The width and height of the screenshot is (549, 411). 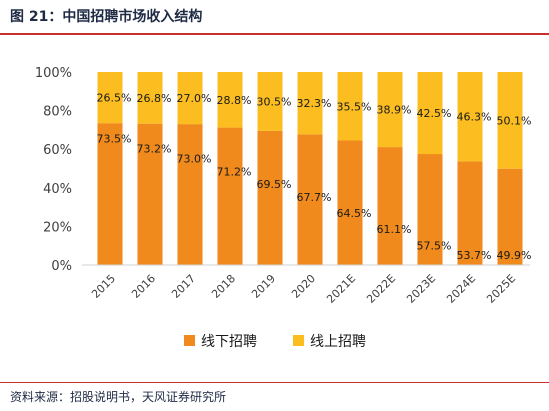 What do you see at coordinates (394, 229) in the screenshot?
I see `data-label-offline: 61.1%` at bounding box center [394, 229].